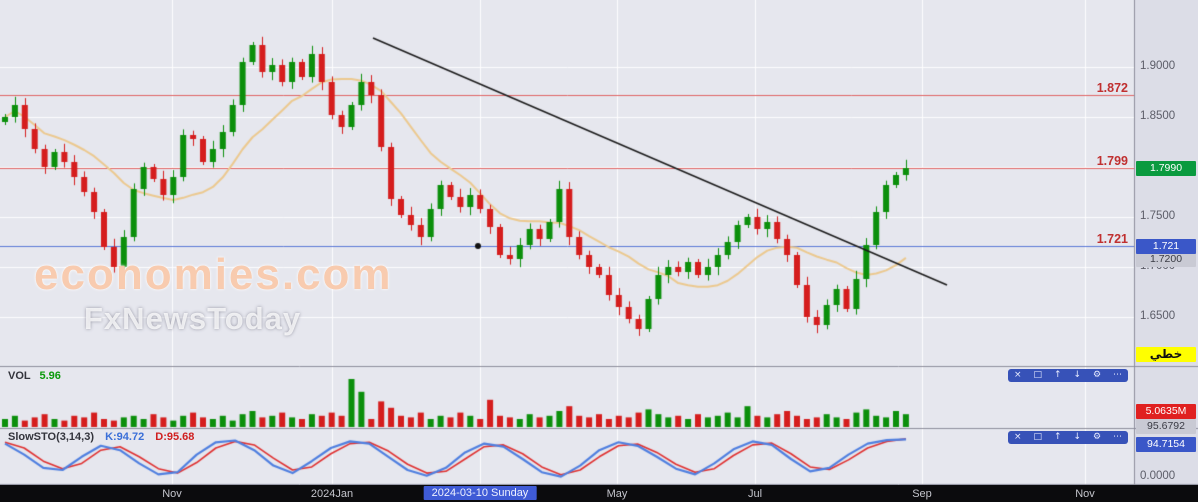 The width and height of the screenshot is (1198, 502). Describe the element at coordinates (1166, 444) in the screenshot. I see `sto-k-value-tag: 94.7154` at that location.